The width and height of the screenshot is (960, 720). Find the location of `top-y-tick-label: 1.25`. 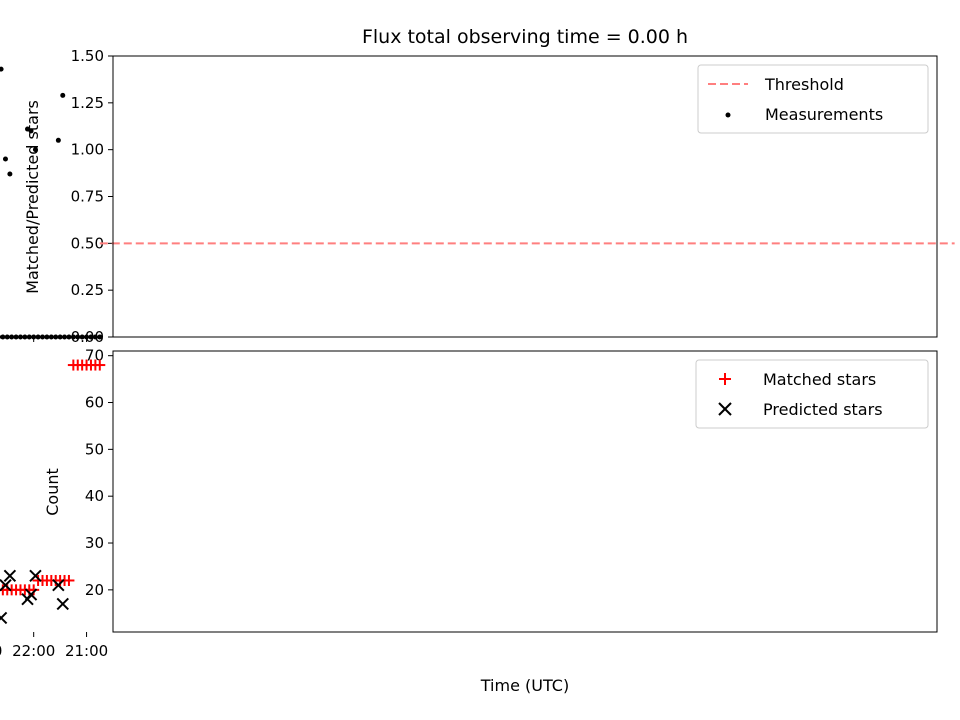

top-y-tick-label: 1.25 is located at coordinates (87, 103).